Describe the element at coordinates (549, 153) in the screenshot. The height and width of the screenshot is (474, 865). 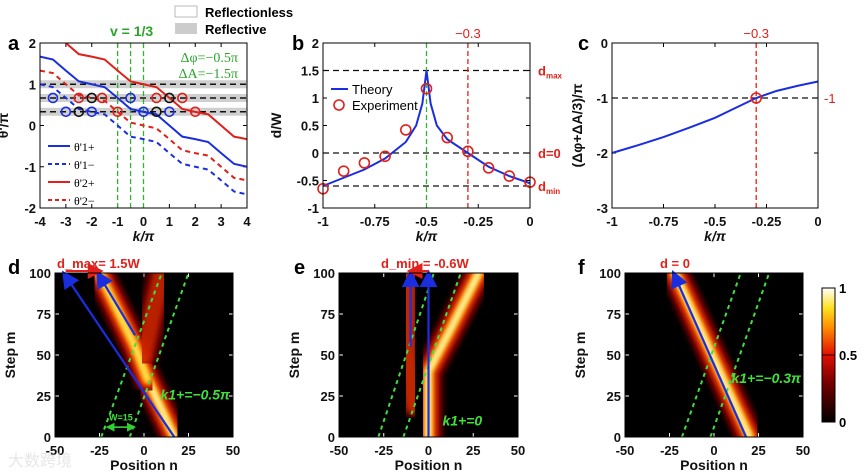
I see `right-label: d=0` at that location.